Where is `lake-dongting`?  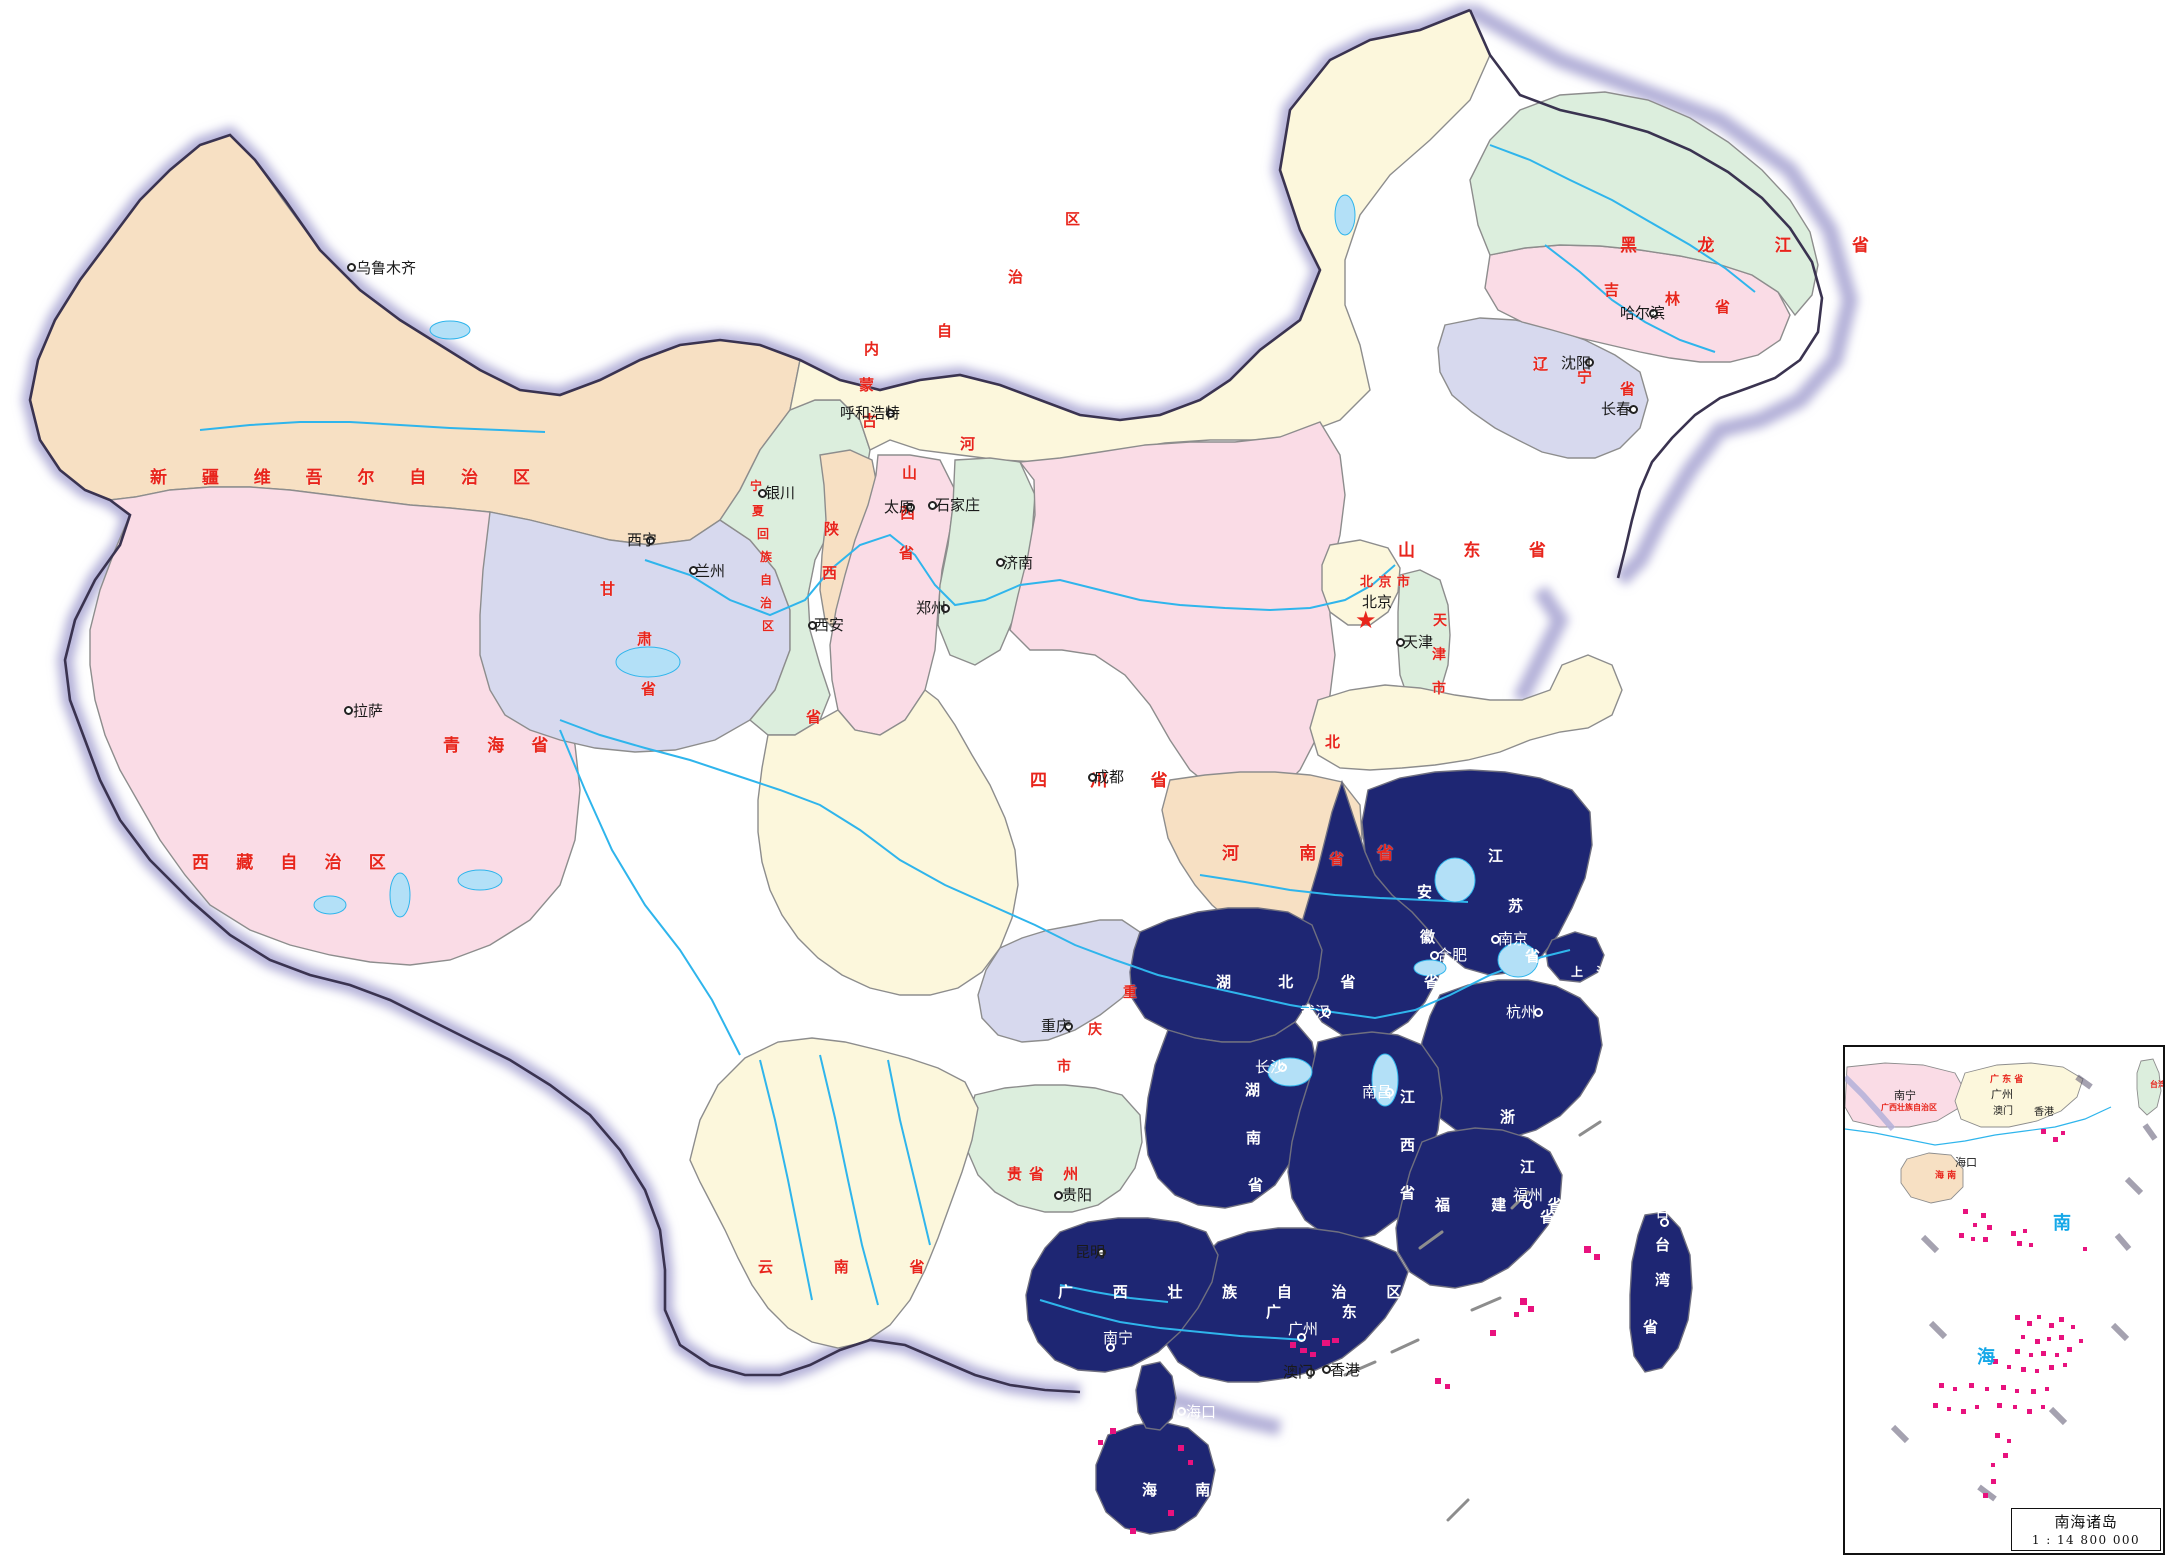
lake-dongting is located at coordinates (1290, 1072).